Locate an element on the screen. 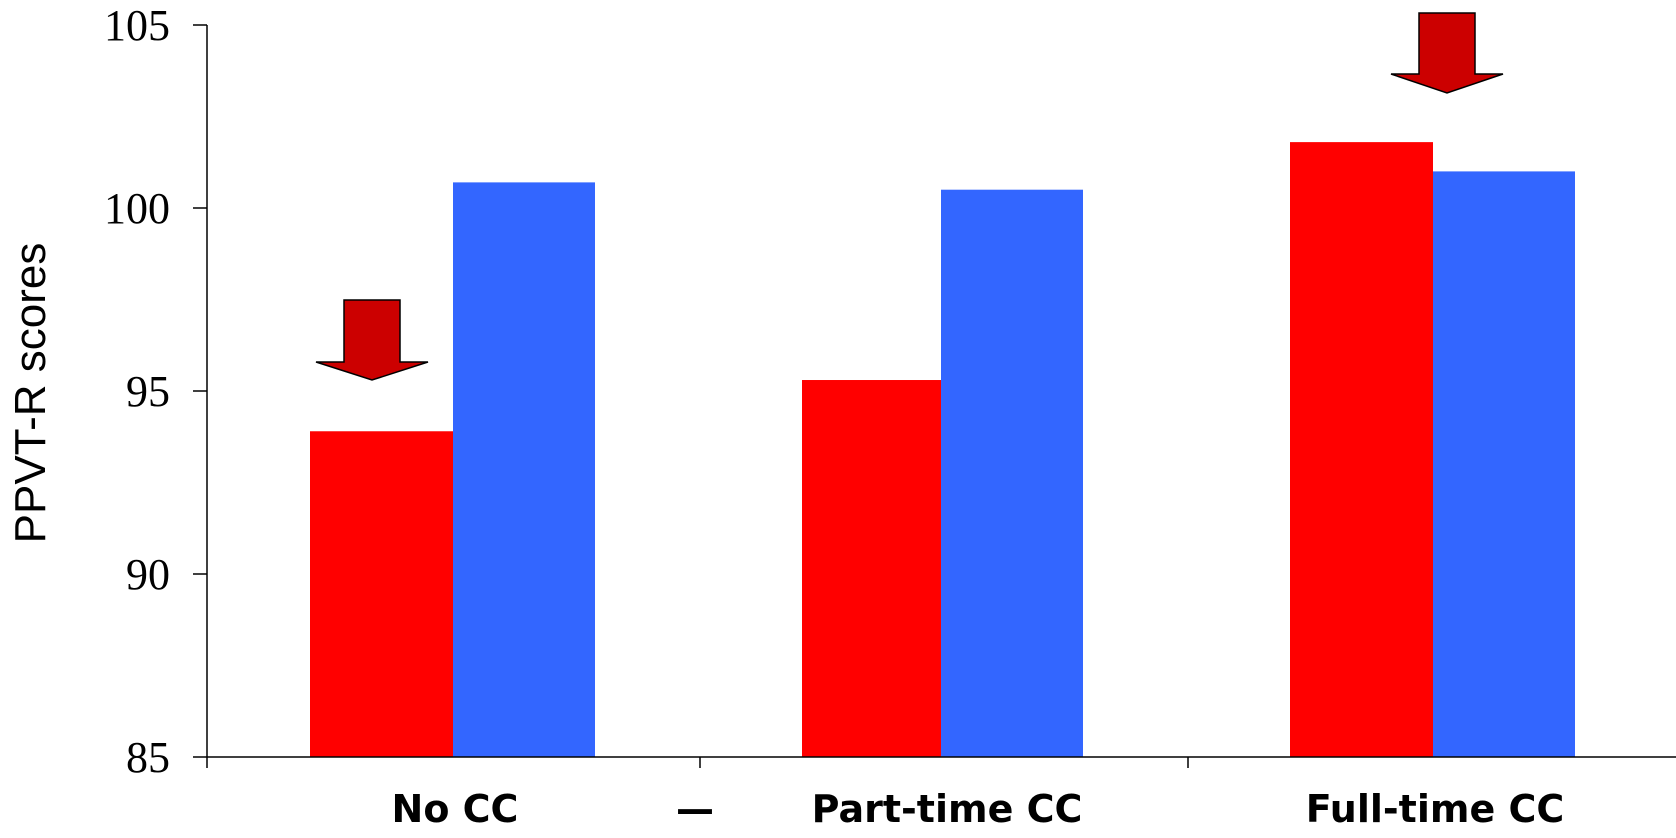  category-label-0: No CC is located at coordinates (455, 809).